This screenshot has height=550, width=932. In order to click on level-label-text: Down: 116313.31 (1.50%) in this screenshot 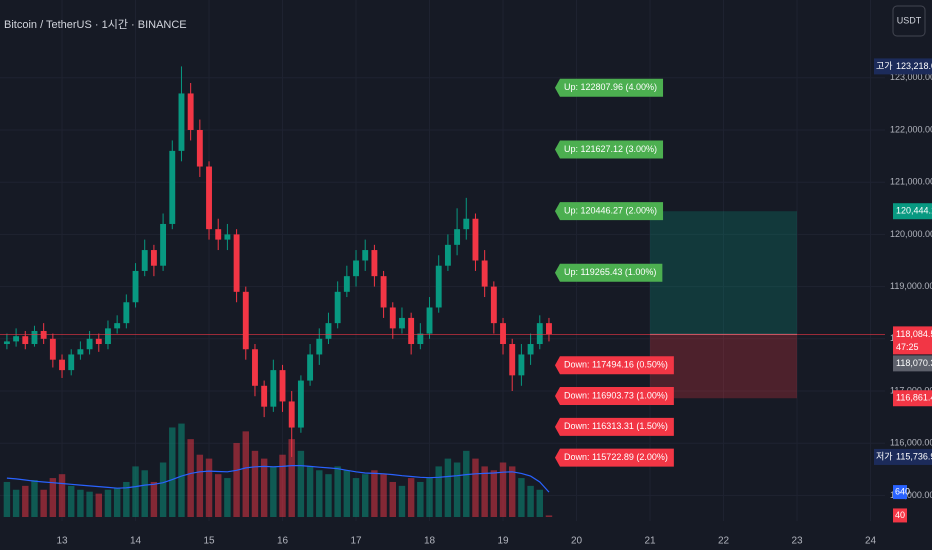, I will do `click(616, 426)`.